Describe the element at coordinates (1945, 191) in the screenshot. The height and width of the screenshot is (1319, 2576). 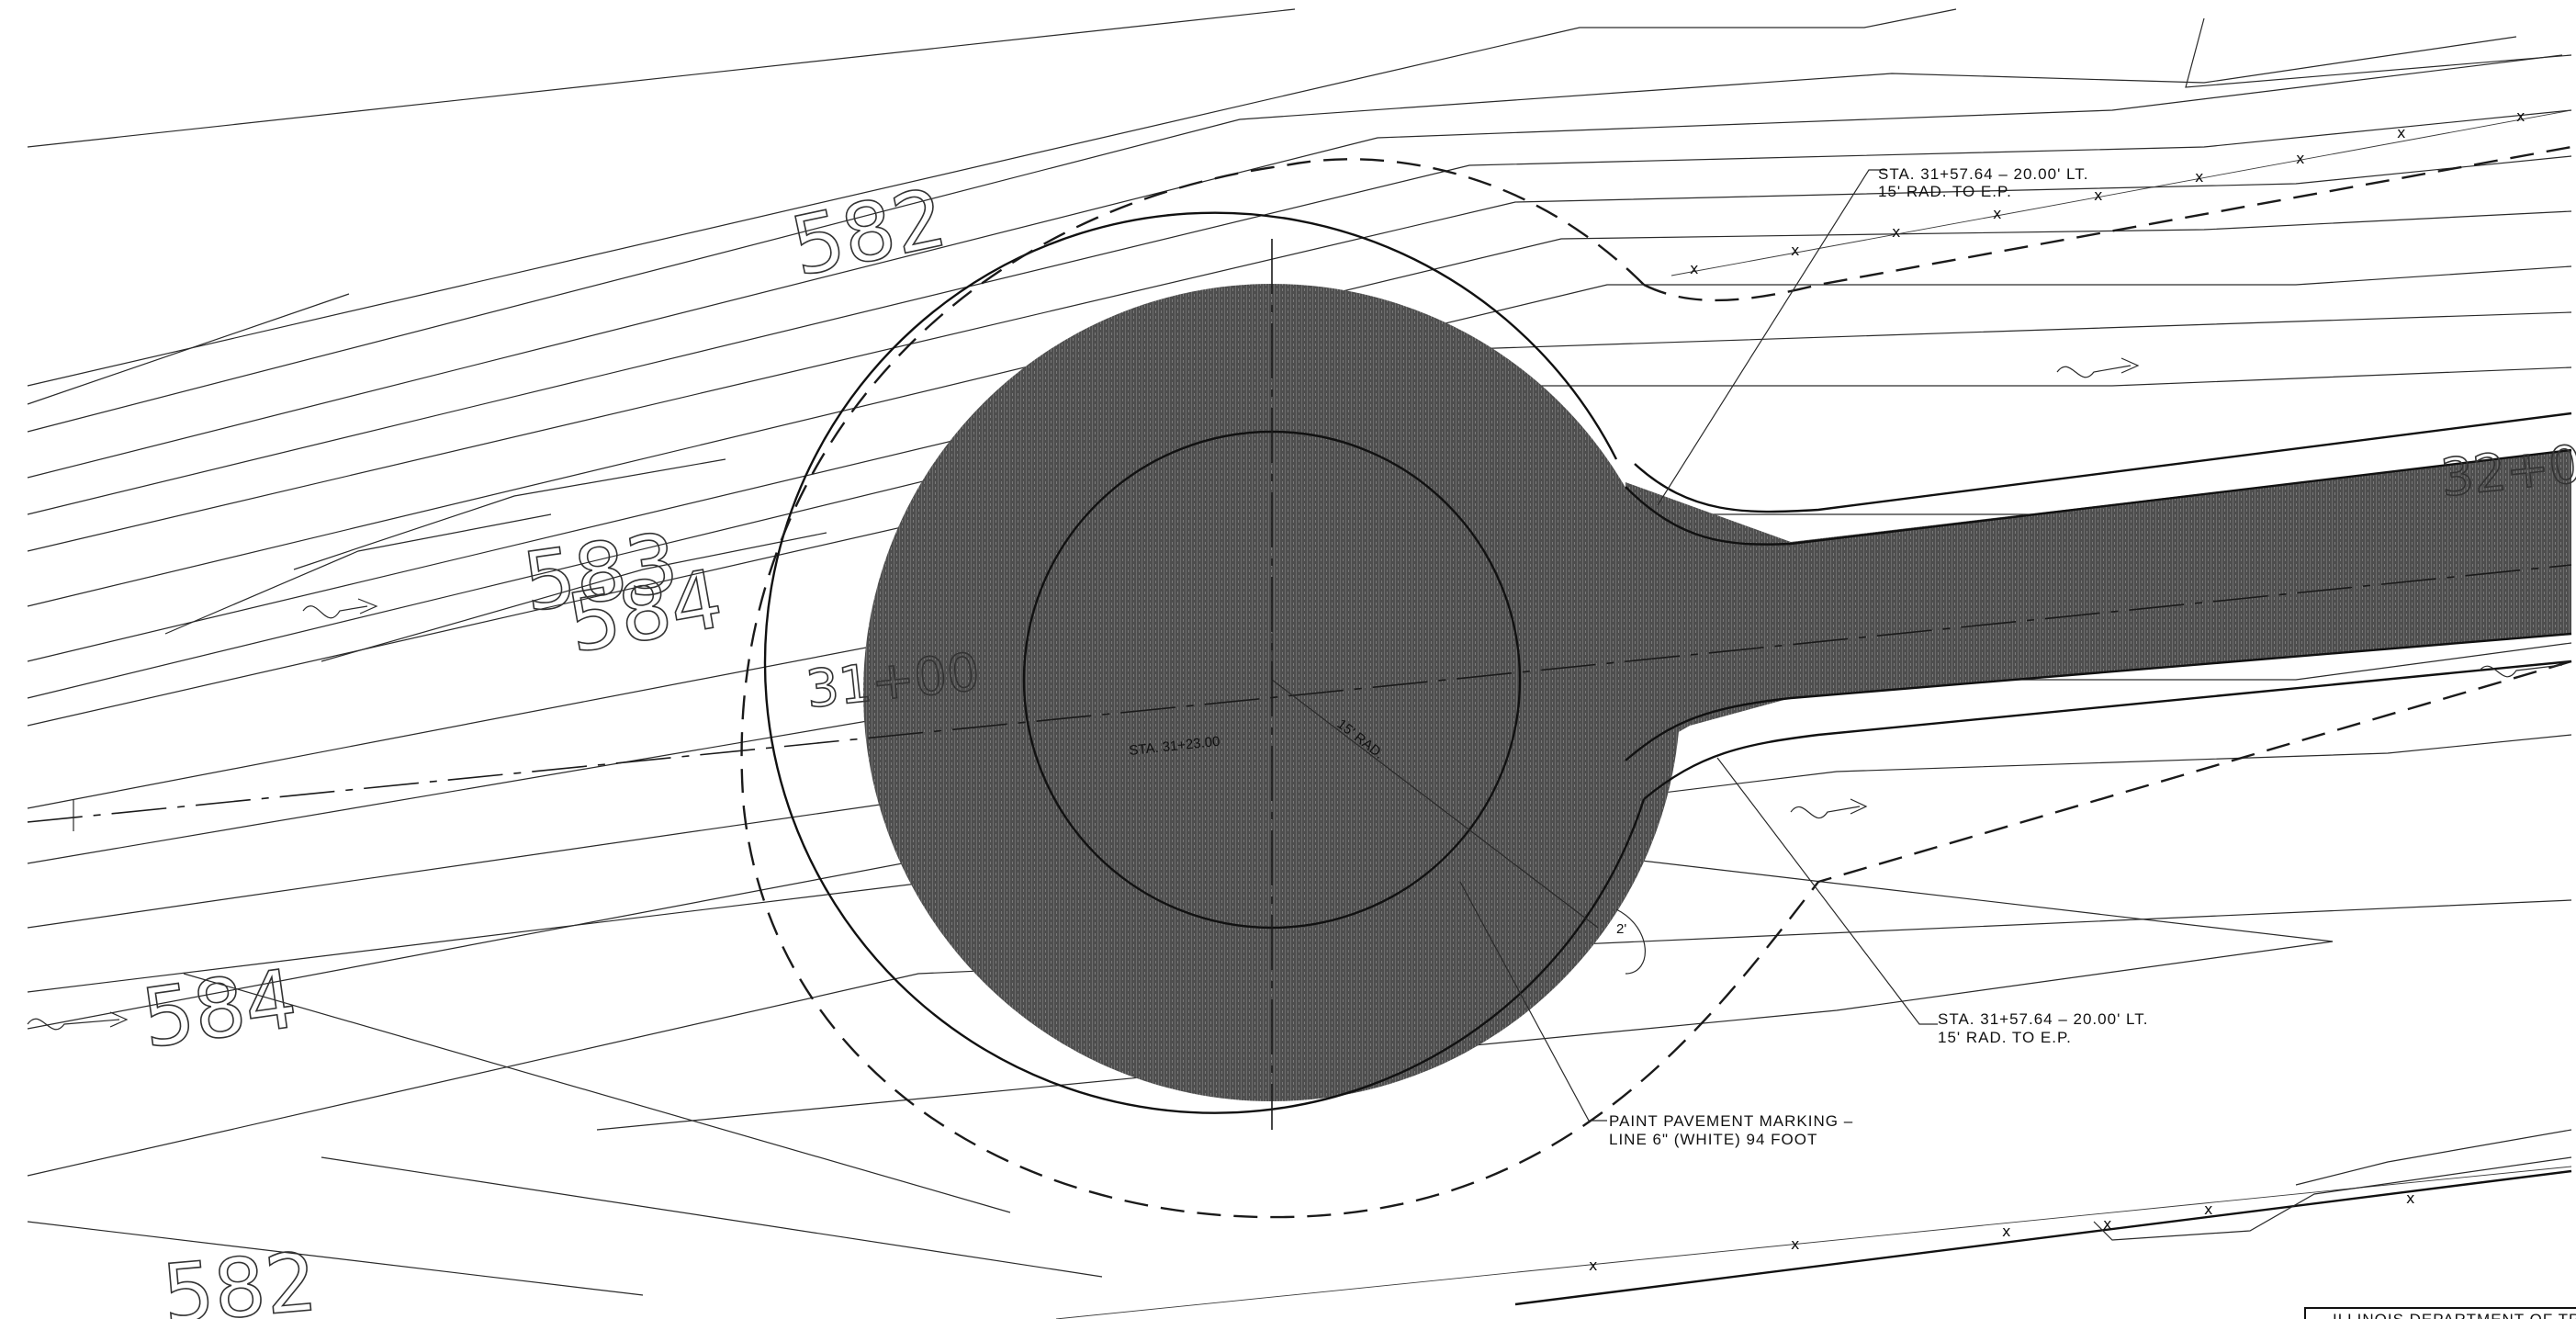
I see `callout-top-line2: 15' RAD. TO E.P.` at that location.